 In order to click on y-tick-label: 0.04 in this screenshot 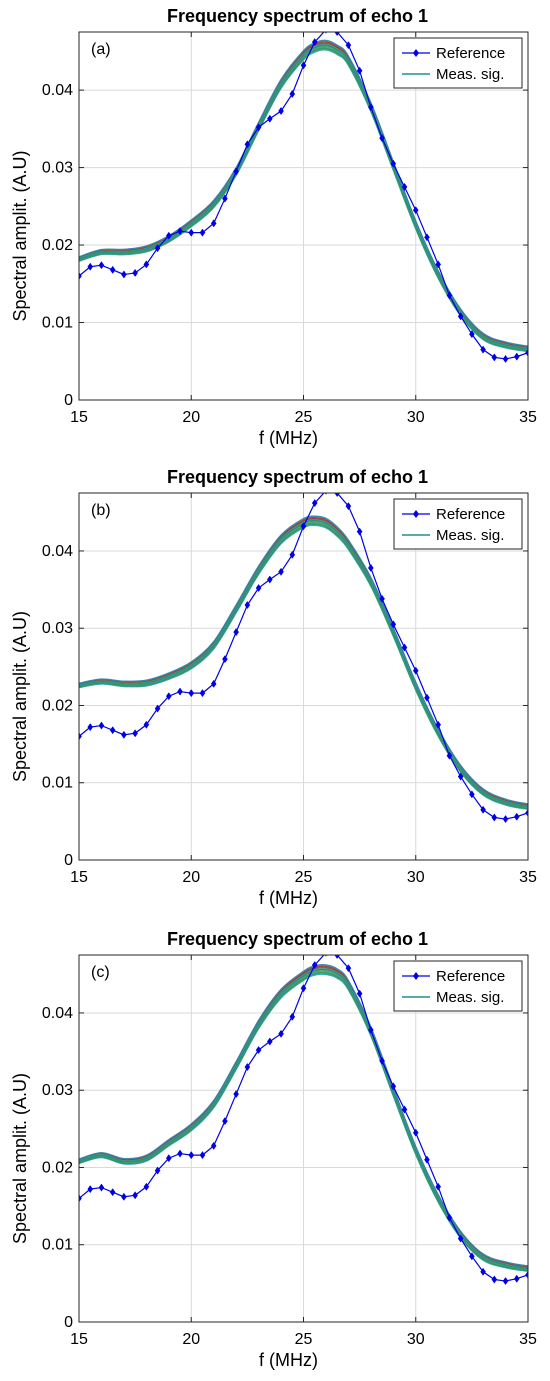, I will do `click(57, 1013)`.